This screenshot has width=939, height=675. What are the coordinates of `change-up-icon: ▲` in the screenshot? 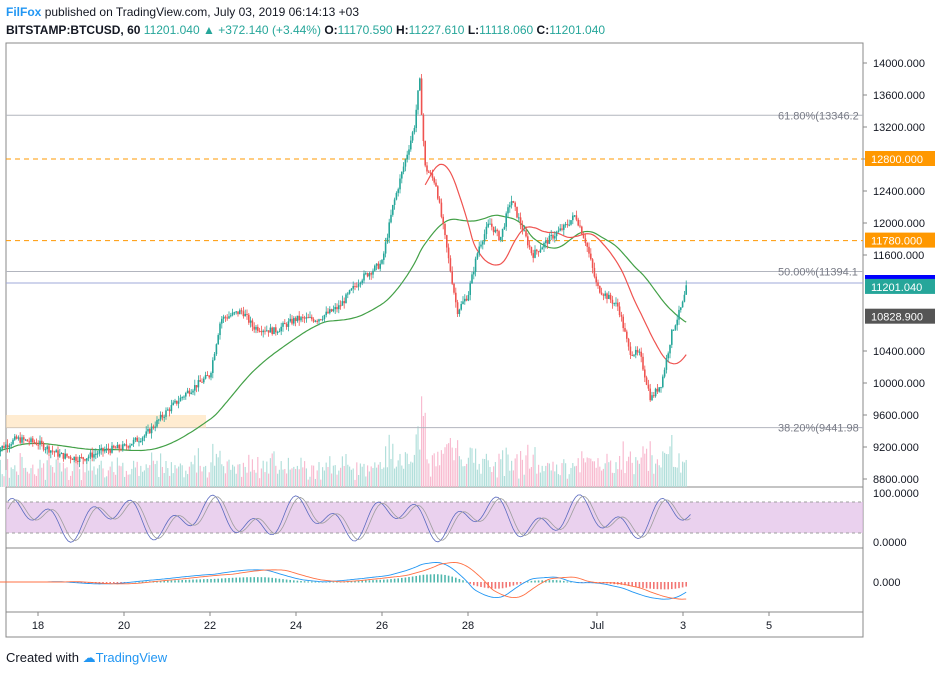 It's located at (208, 30).